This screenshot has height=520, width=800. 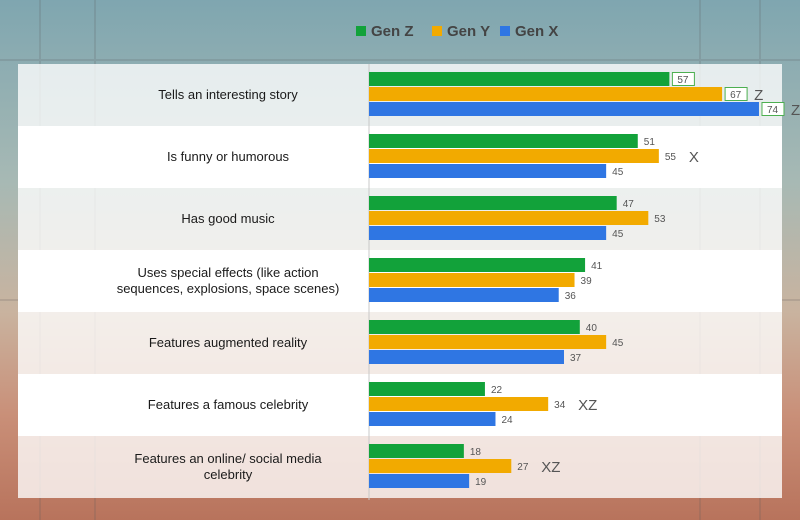 What do you see at coordinates (392, 31) in the screenshot?
I see `legend-label-gen-z: Gen Z` at bounding box center [392, 31].